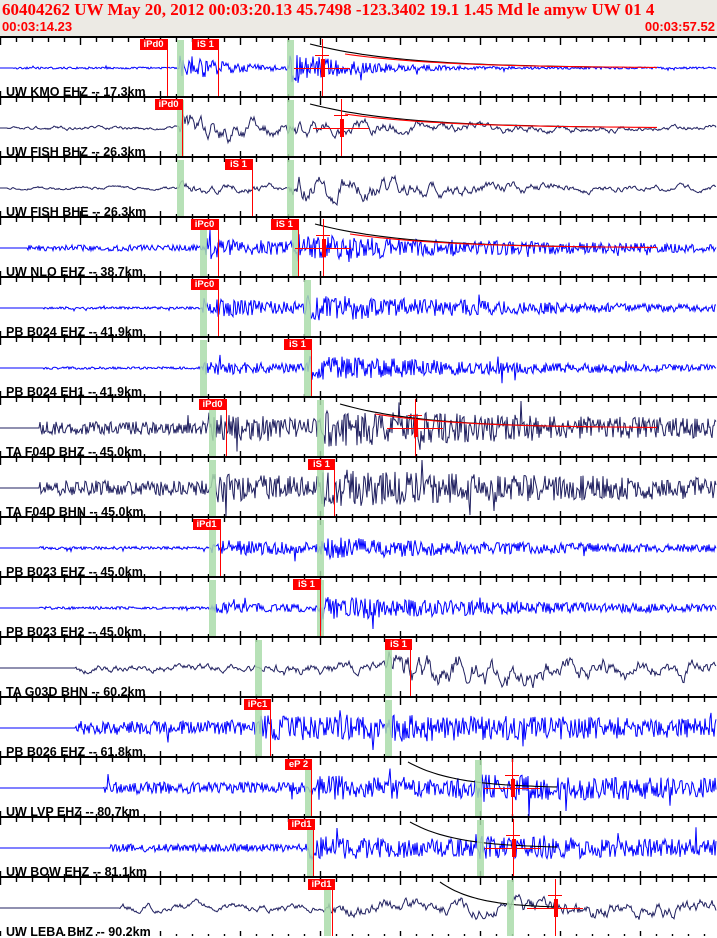 The width and height of the screenshot is (717, 938). I want to click on channel-label: PB B026 EHZ -- 61,8km, so click(74, 750).